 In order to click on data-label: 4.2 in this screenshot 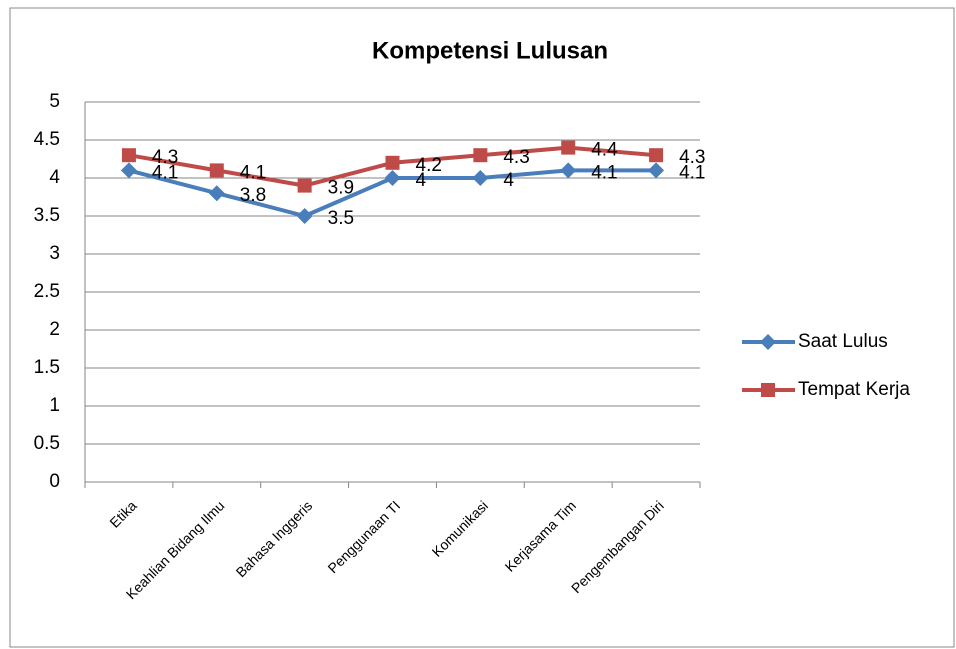, I will do `click(429, 165)`.